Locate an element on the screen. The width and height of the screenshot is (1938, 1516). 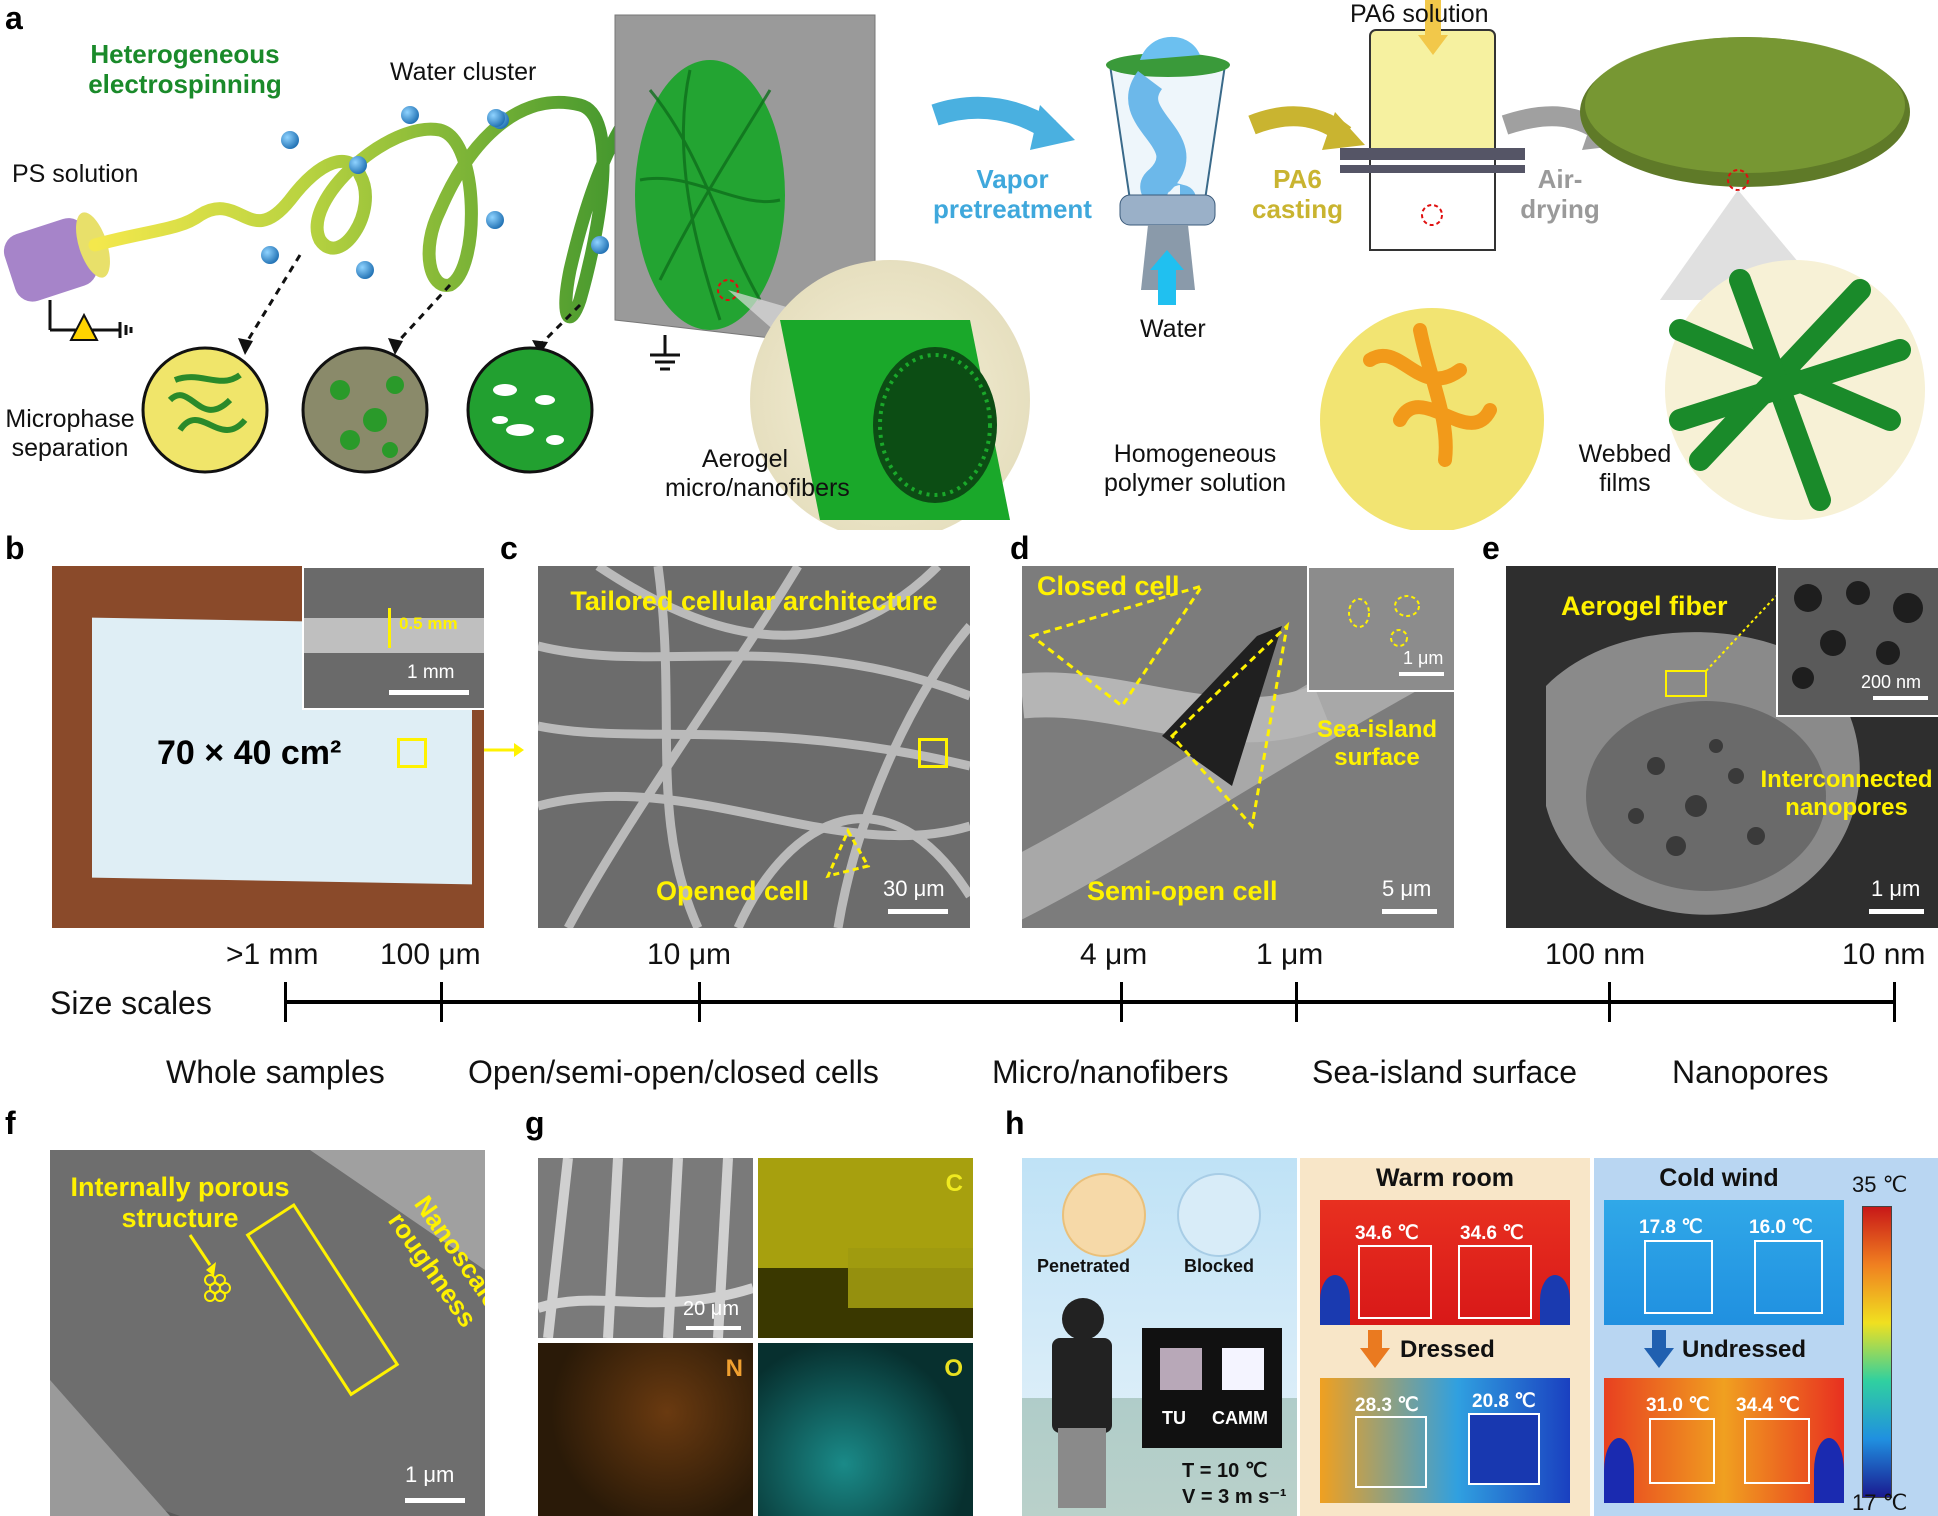
pa6-casting-label: PA6 casting is located at coordinates (1297, 194).